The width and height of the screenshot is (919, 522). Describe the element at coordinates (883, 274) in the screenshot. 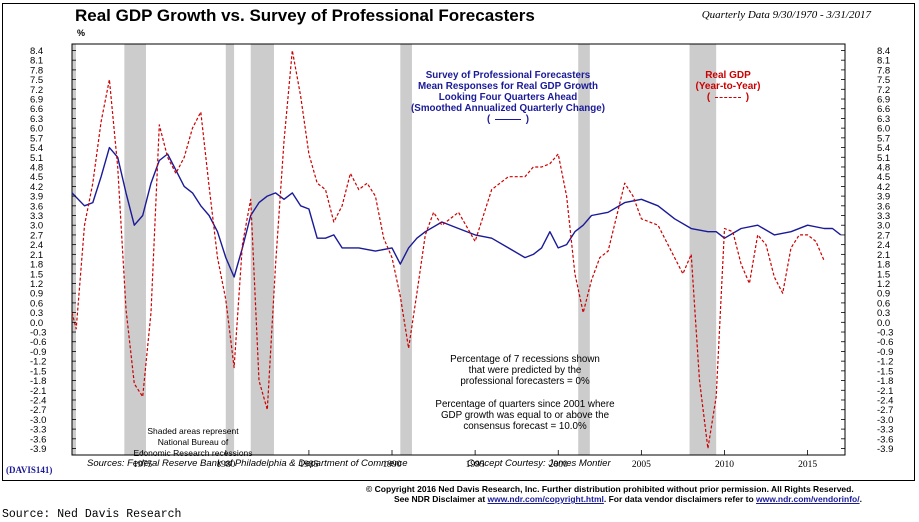

I see `y-tick-label-right: 1.5` at that location.